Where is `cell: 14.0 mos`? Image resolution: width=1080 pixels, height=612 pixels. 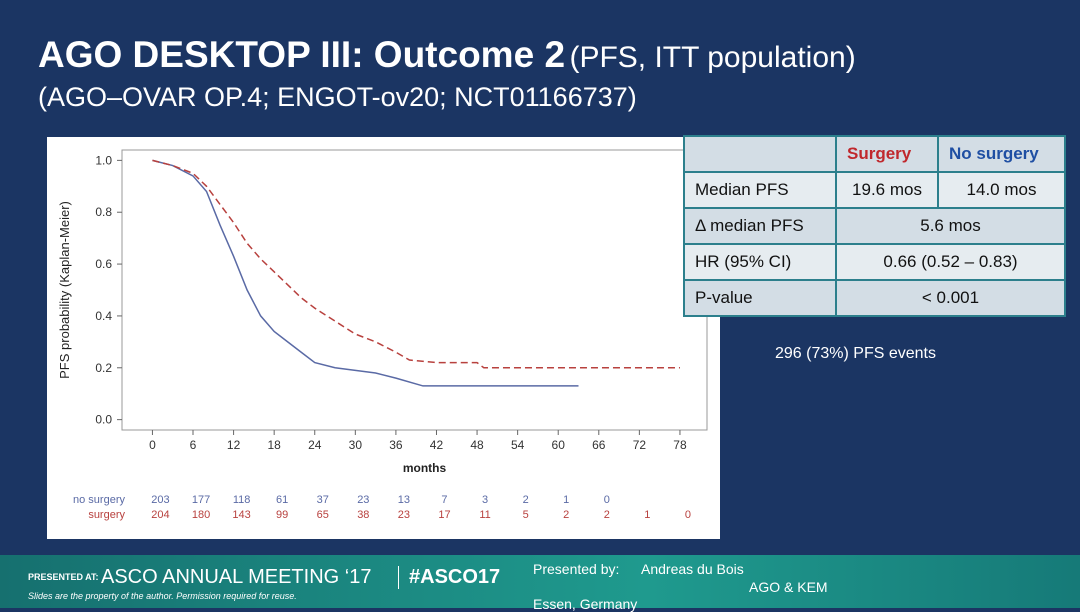
cell: 14.0 mos is located at coordinates (1001, 190).